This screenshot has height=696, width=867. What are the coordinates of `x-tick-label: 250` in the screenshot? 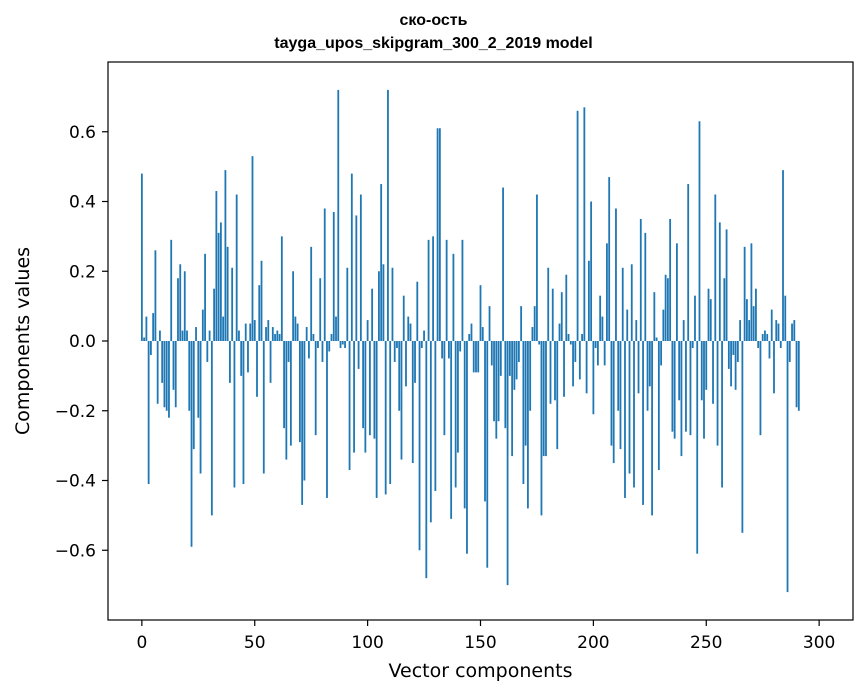 It's located at (706, 643).